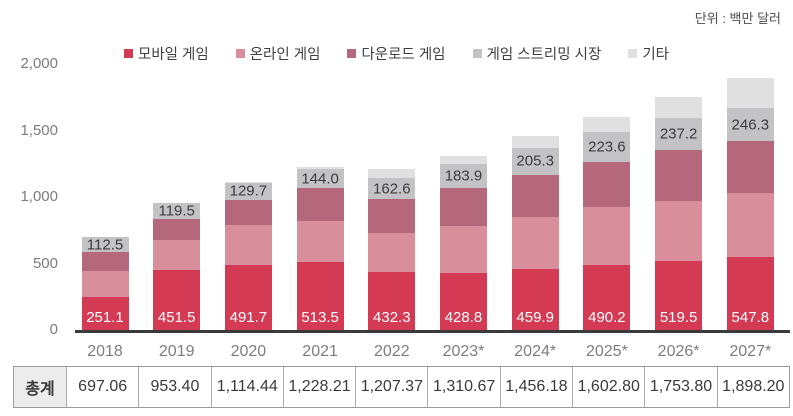 This screenshot has height=416, width=793. What do you see at coordinates (320, 295) in the screenshot?
I see `bar-segment: 513.5` at bounding box center [320, 295].